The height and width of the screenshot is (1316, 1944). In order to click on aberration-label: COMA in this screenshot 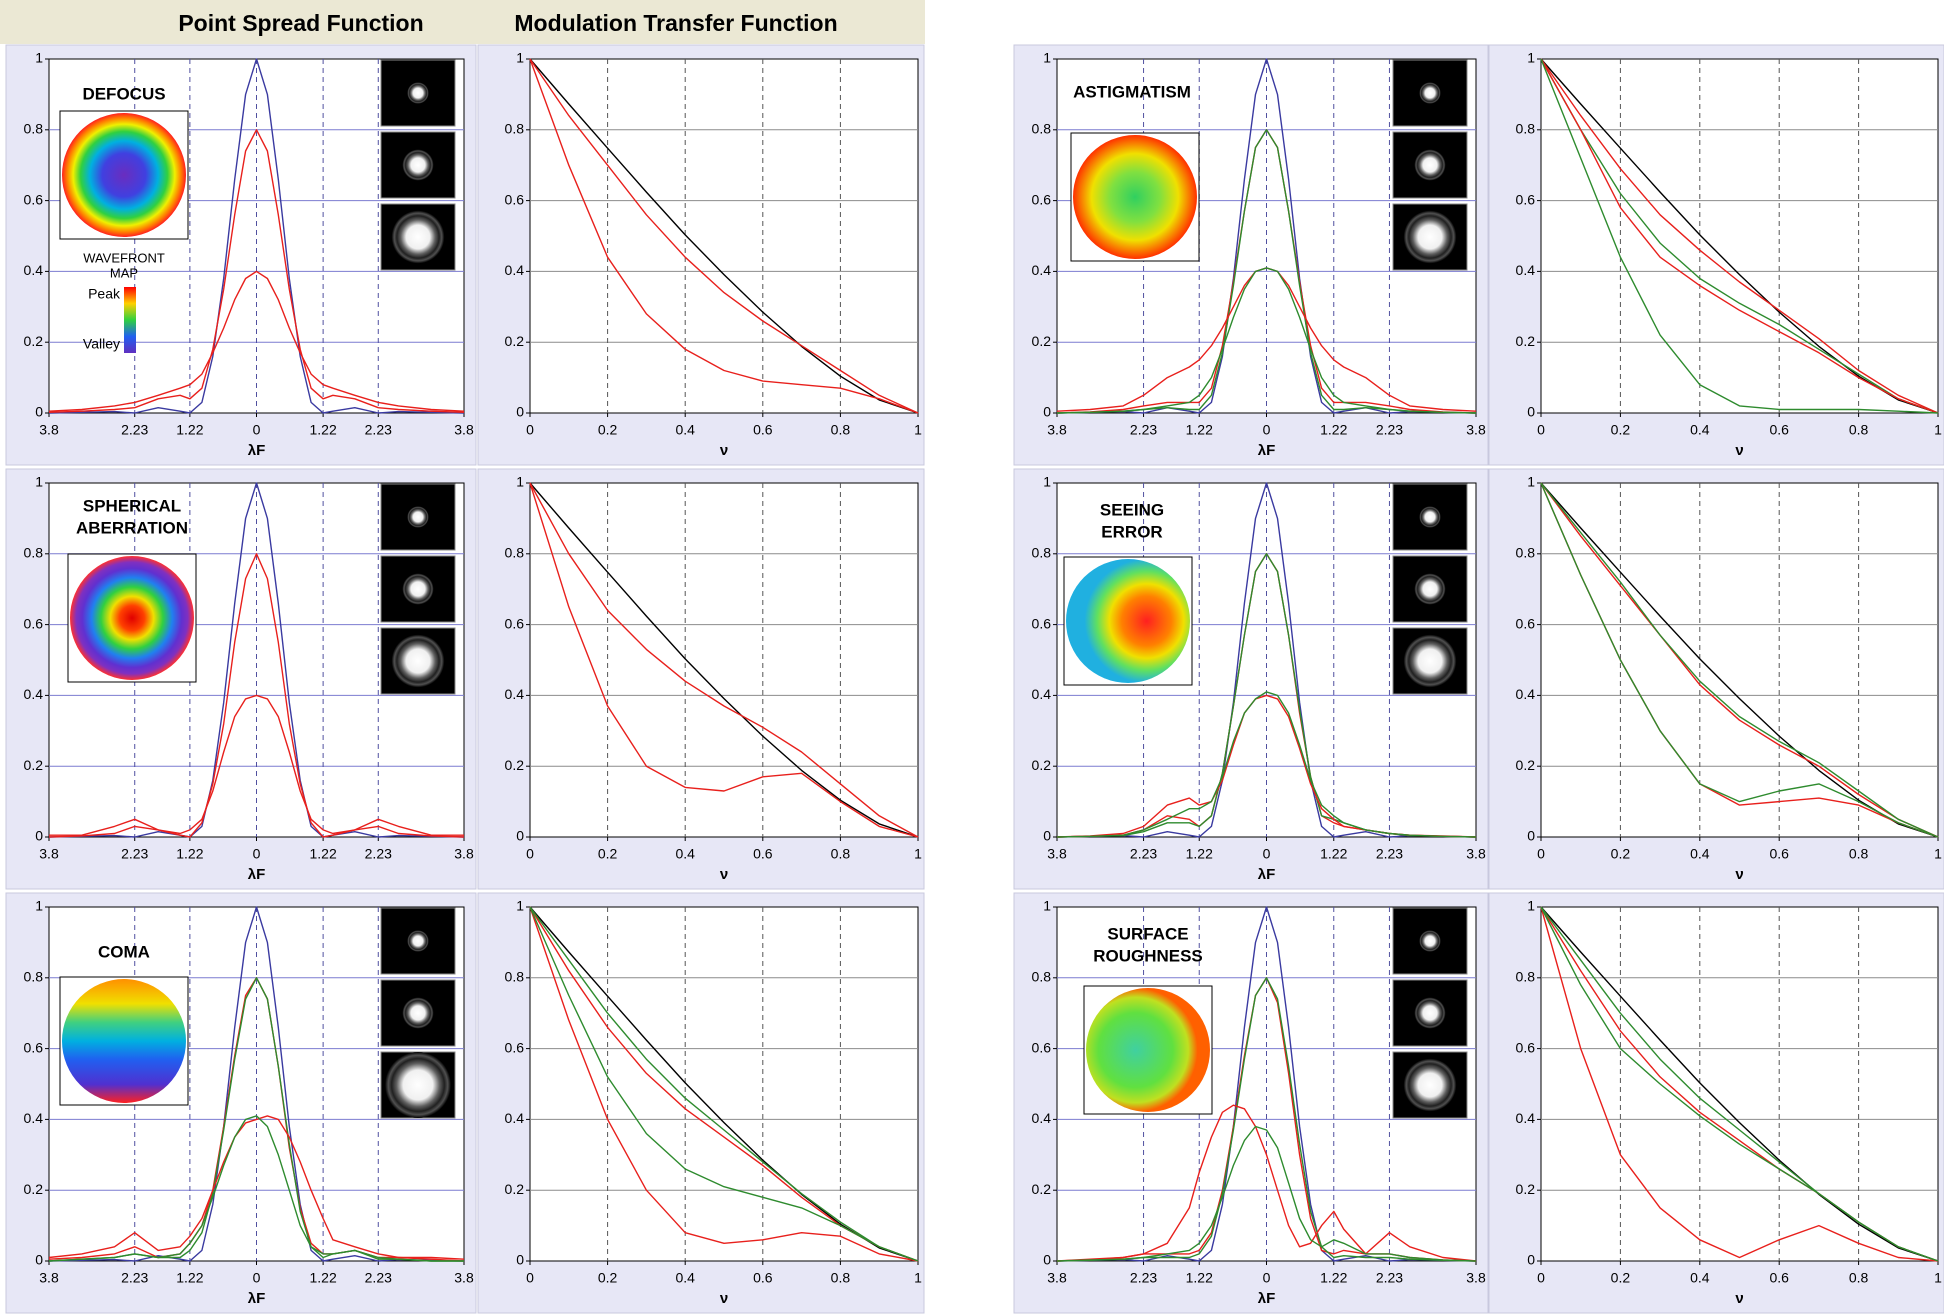, I will do `click(124, 951)`.